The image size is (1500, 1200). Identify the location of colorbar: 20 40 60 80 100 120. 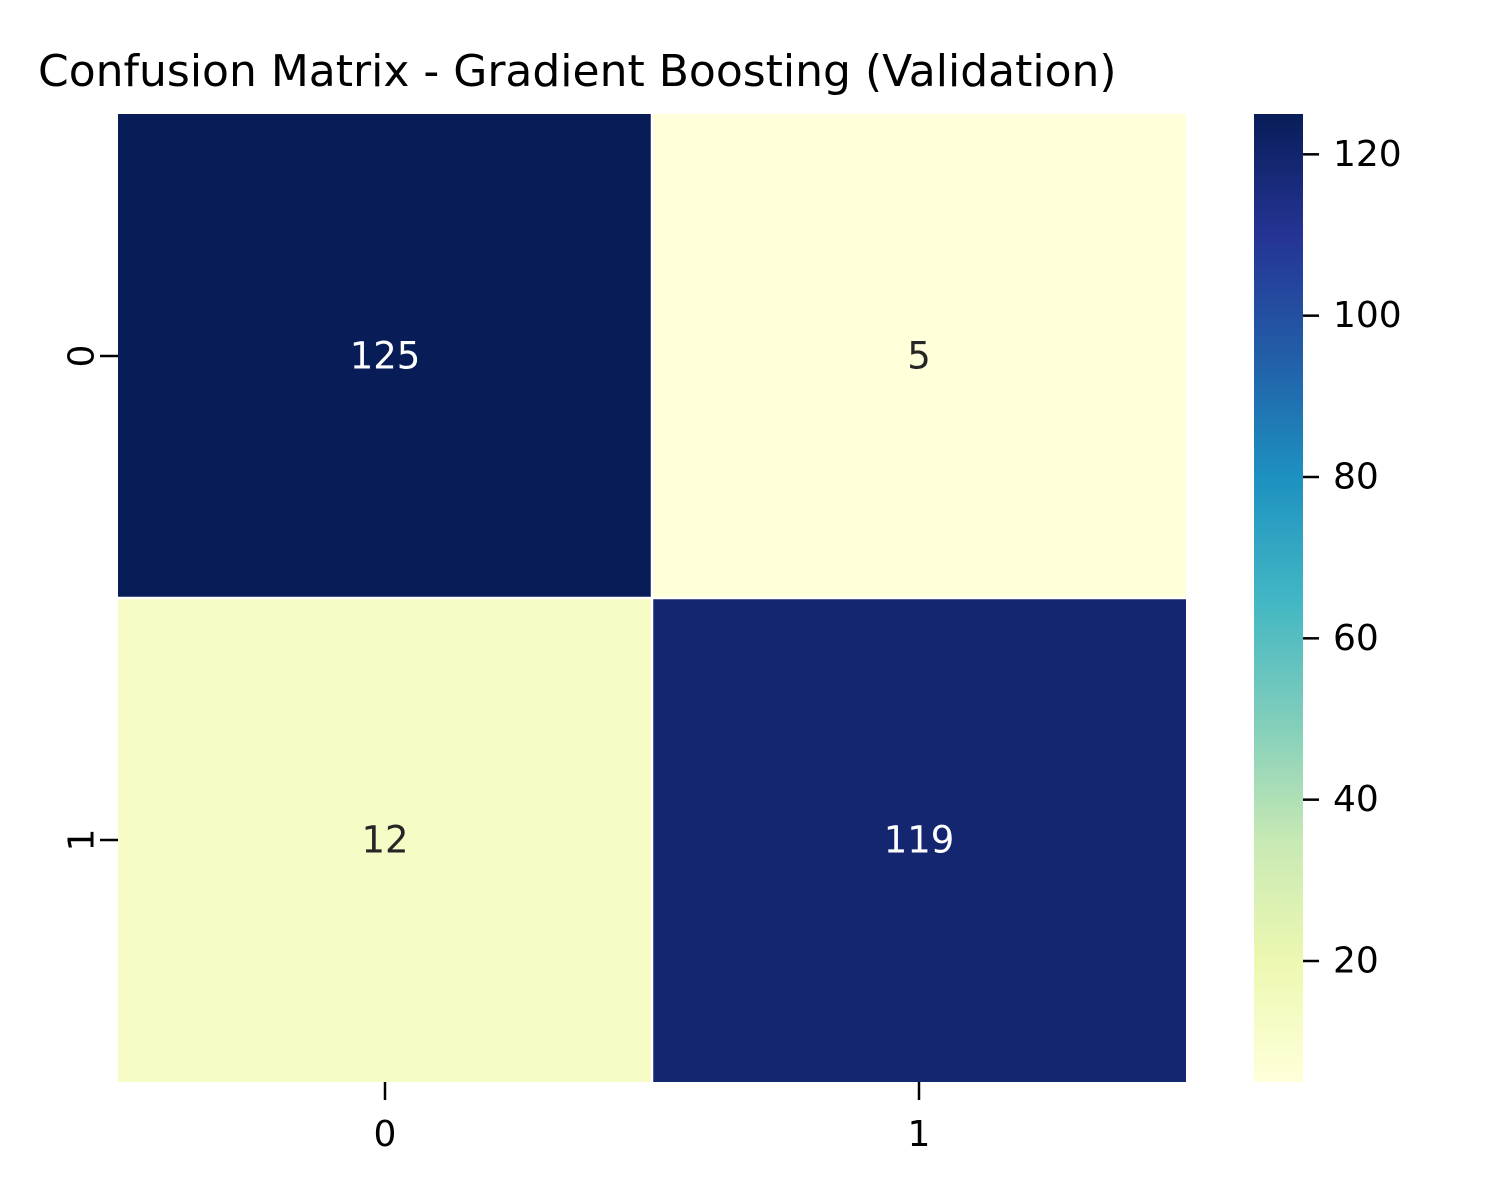
(1328, 598).